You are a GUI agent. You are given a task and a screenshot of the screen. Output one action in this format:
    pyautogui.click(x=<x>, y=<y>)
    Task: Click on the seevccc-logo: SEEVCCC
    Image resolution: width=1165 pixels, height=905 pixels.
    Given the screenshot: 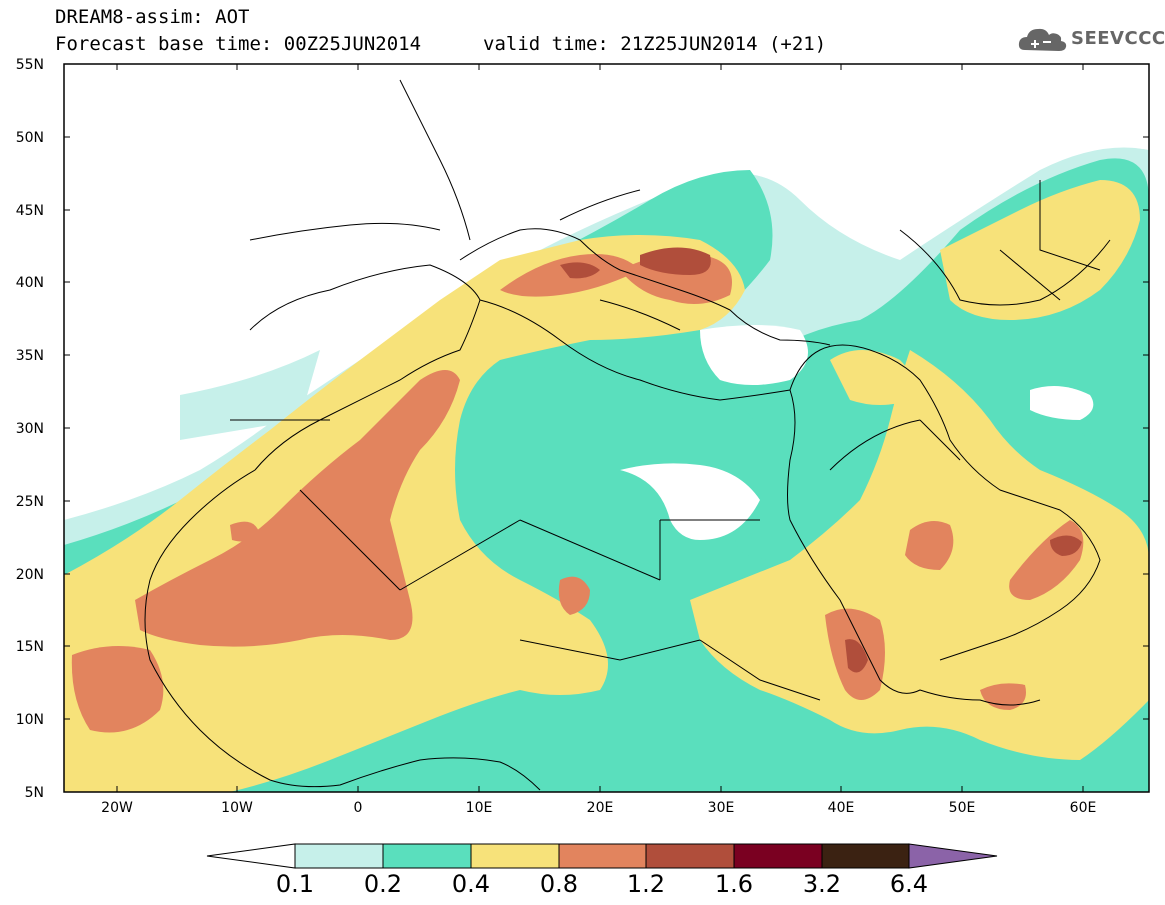 What is the action you would take?
    pyautogui.click(x=1091, y=40)
    